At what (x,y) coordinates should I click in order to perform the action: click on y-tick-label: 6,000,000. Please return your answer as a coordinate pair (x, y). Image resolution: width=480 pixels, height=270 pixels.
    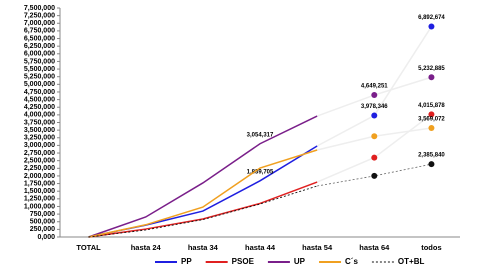
    Looking at the image, I should click on (39, 54).